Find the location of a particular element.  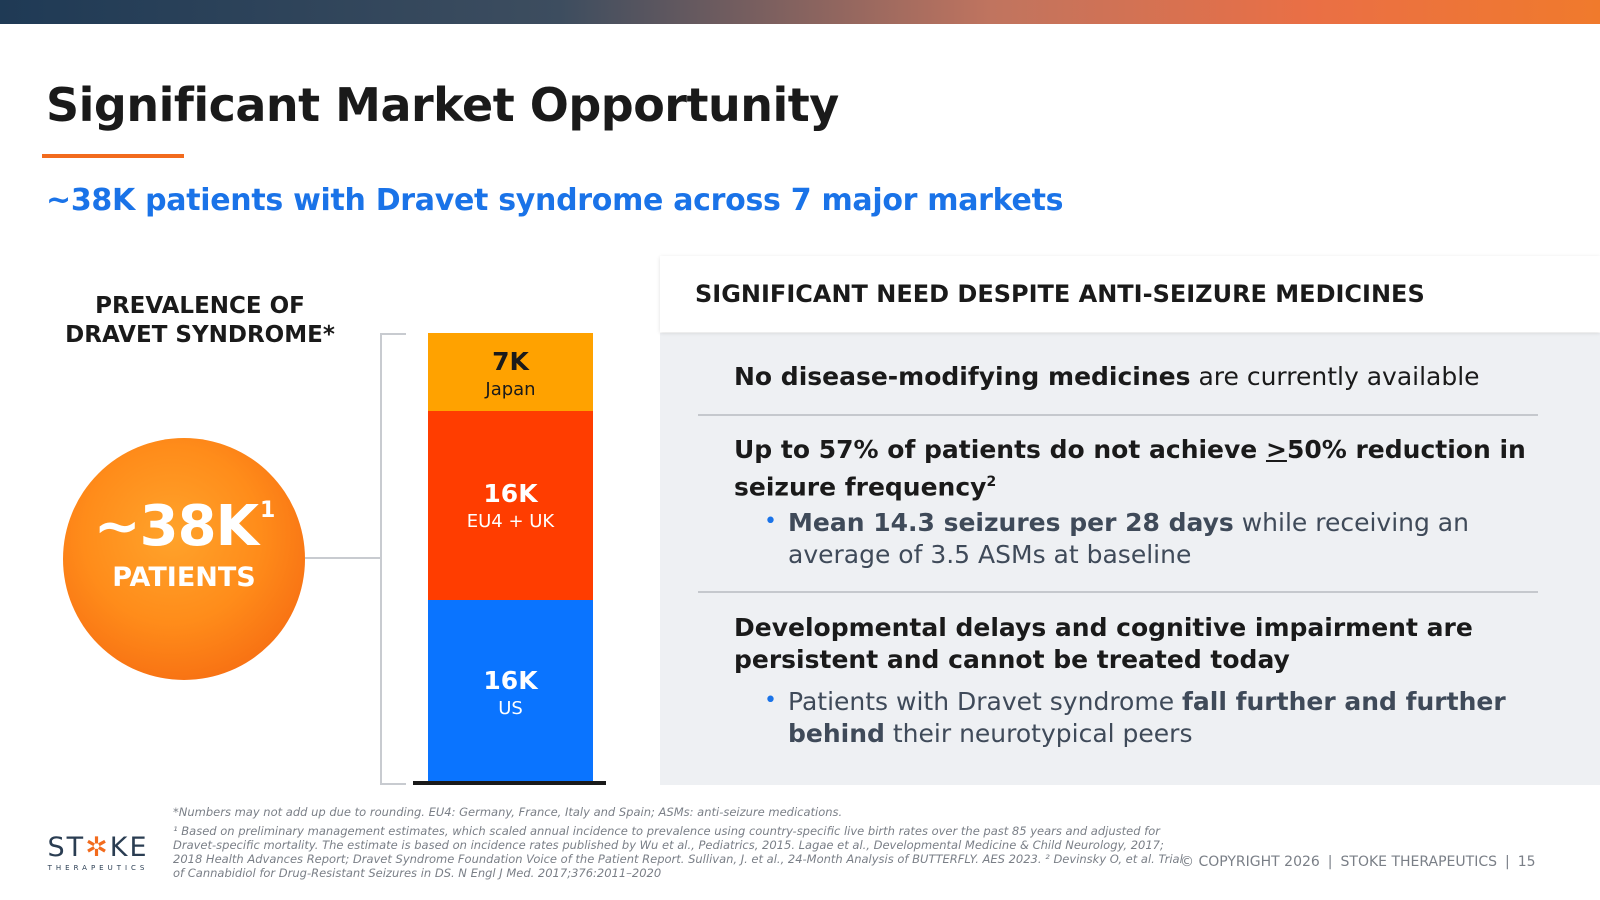

page-number: 15 is located at coordinates (1526, 862).